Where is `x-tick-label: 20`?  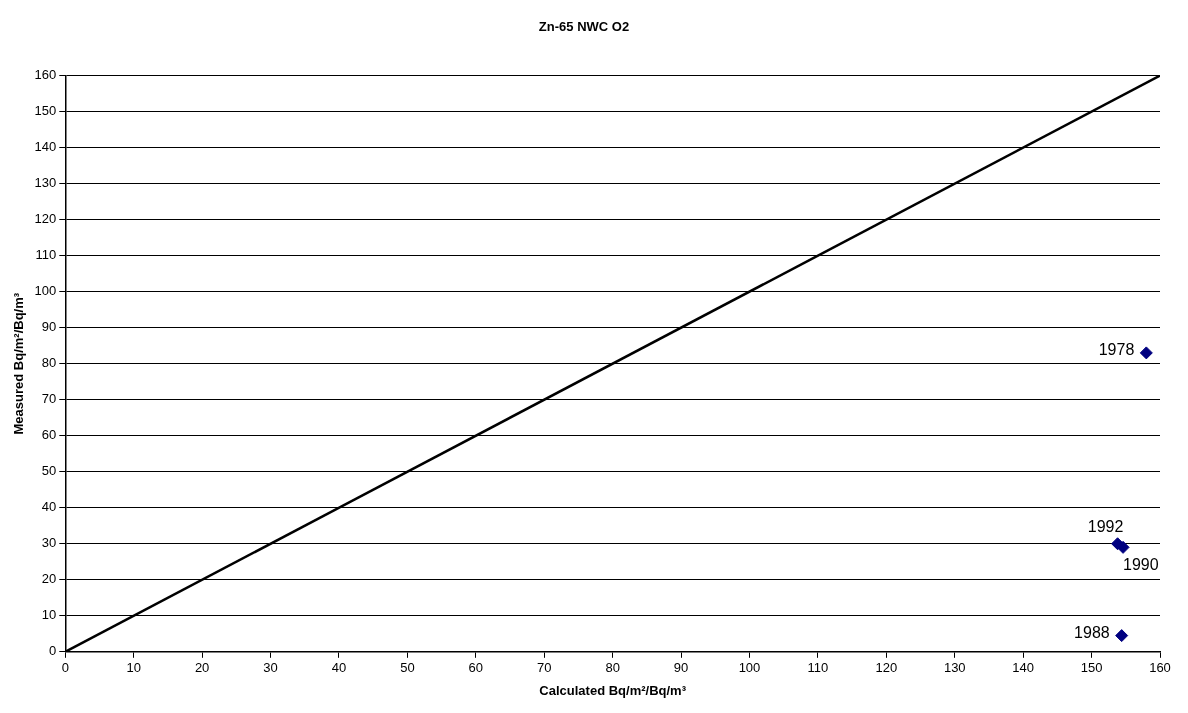 x-tick-label: 20 is located at coordinates (202, 668).